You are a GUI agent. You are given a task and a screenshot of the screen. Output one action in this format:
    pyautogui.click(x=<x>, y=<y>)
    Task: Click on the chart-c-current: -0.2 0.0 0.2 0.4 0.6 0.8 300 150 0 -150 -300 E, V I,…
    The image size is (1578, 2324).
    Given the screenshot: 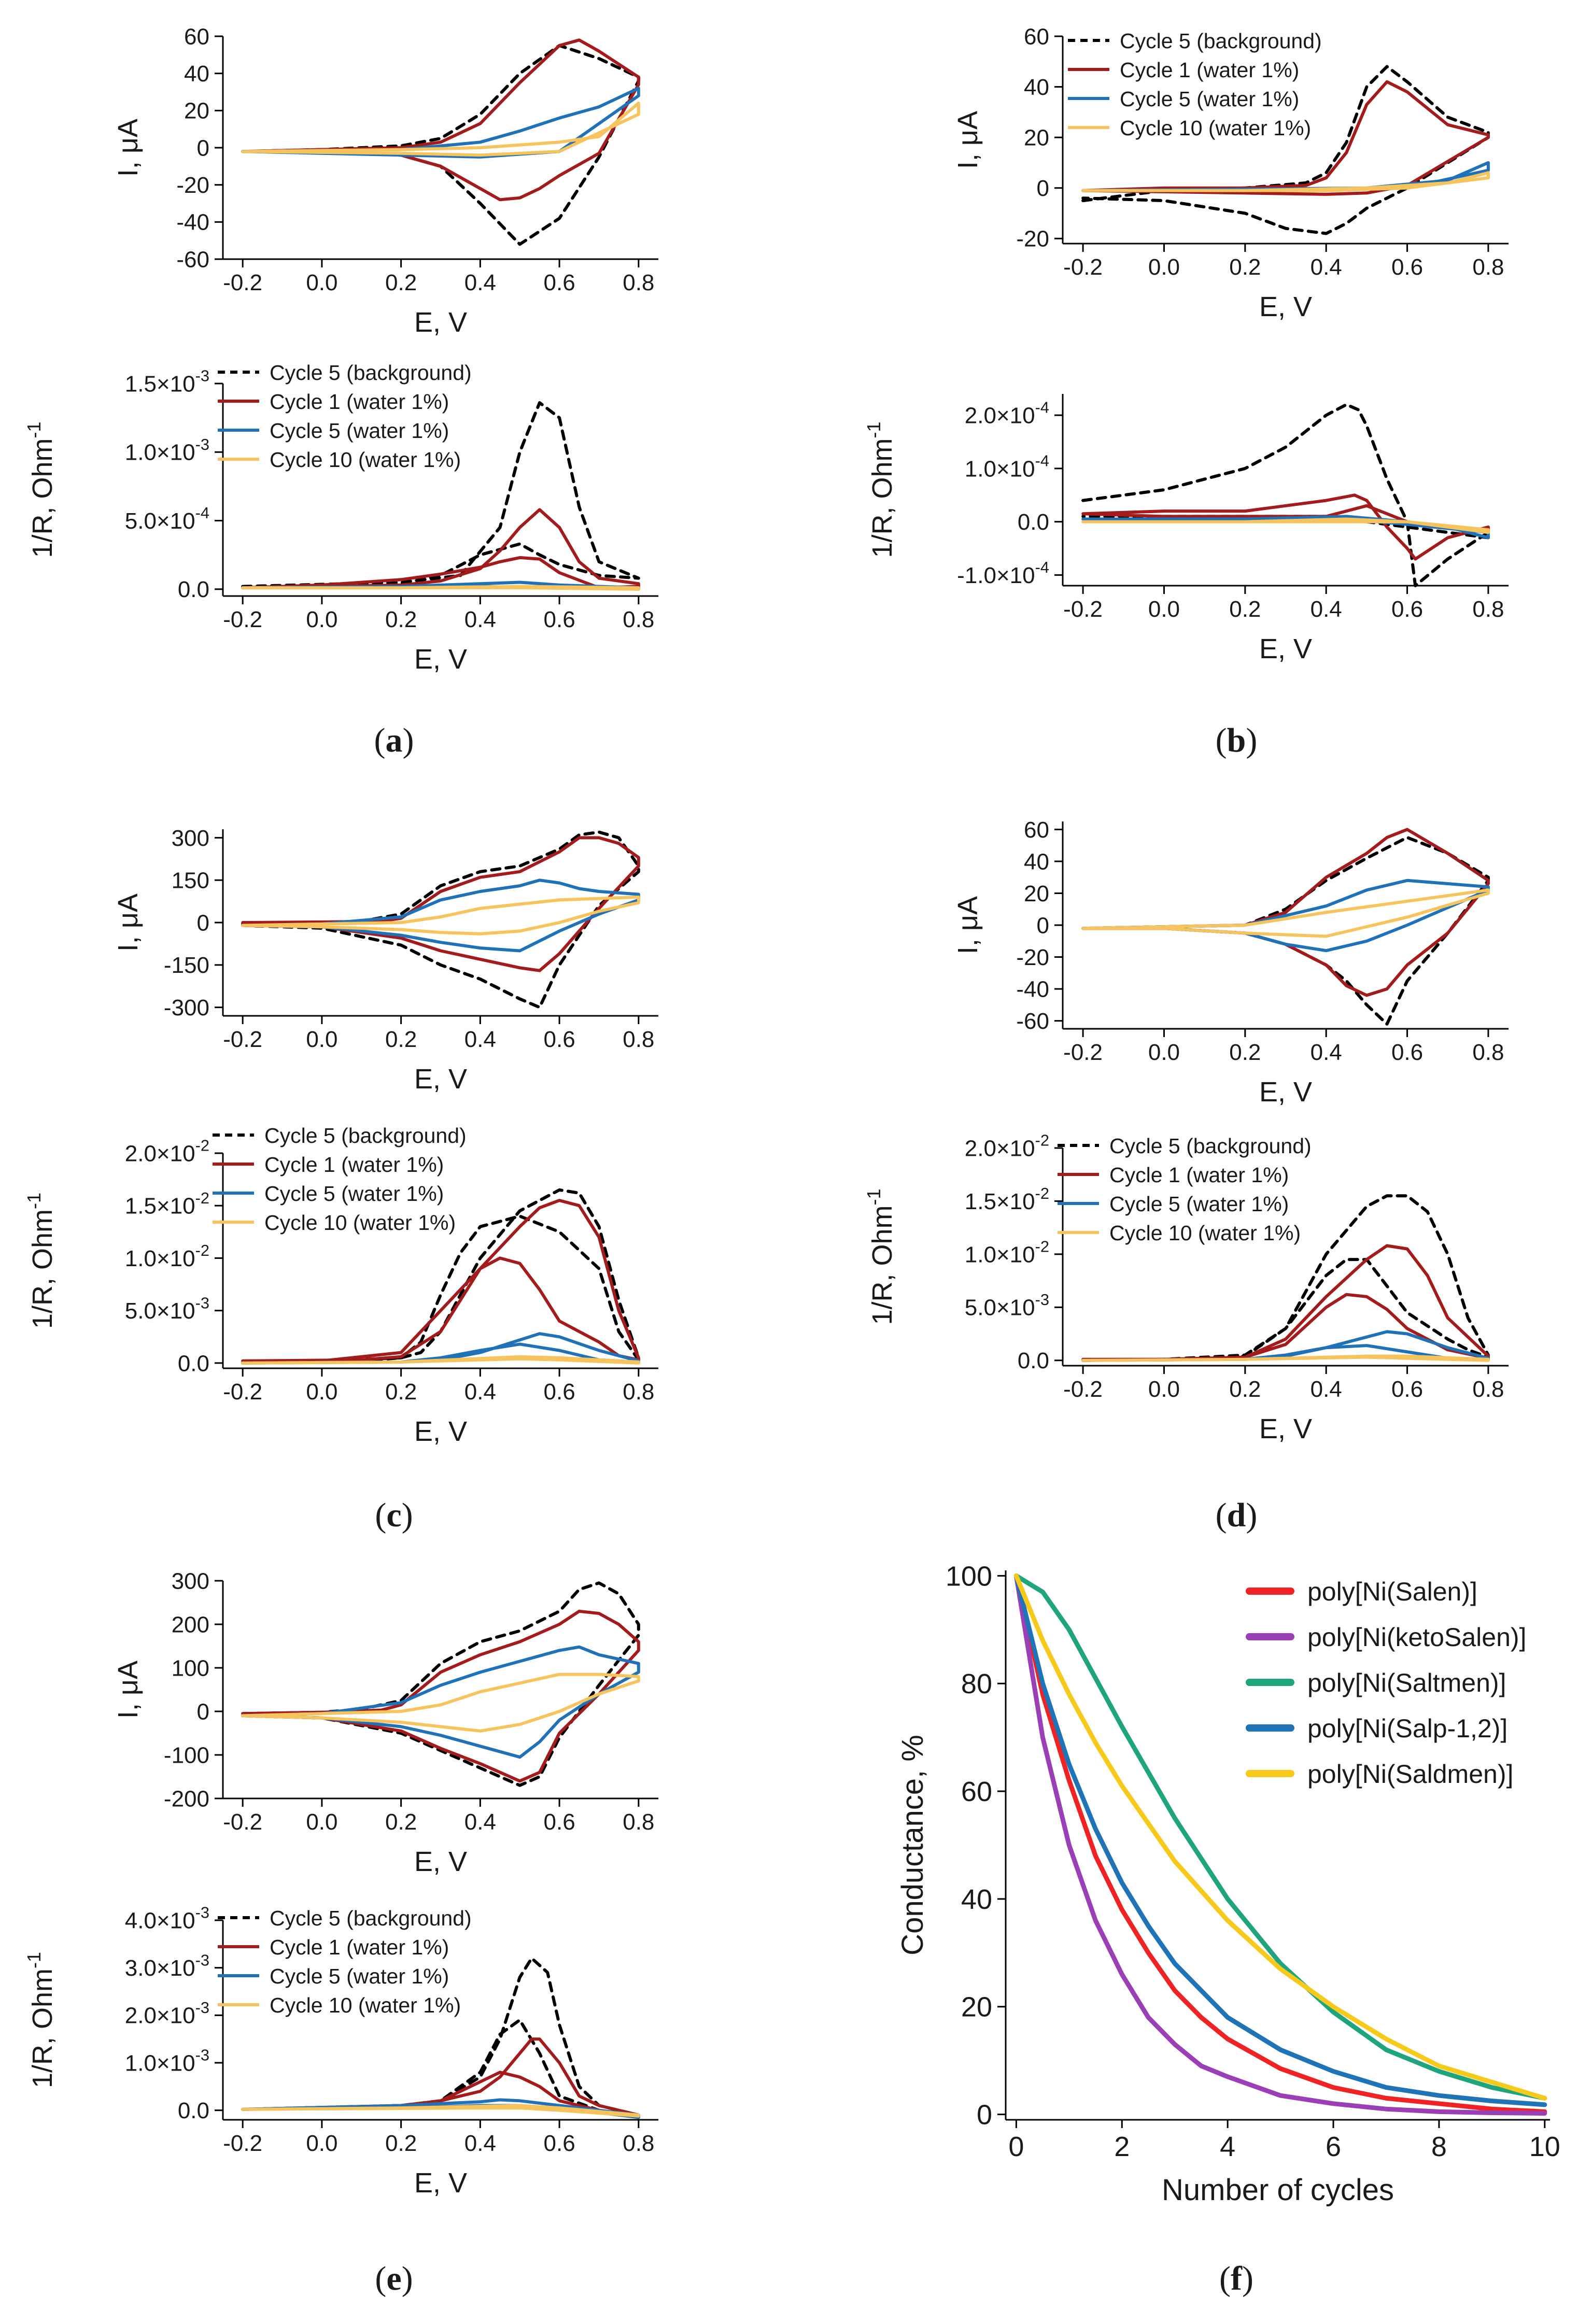 What is the action you would take?
    pyautogui.click(x=385, y=960)
    